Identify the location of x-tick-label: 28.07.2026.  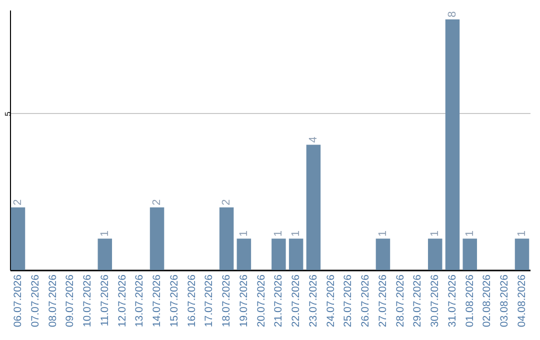
(400, 301).